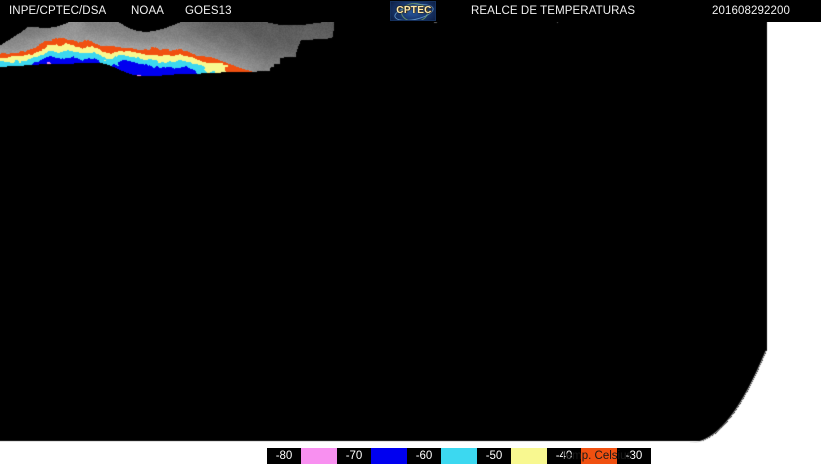  I want to click on legend-units-label: Temp. Celsius, so click(596, 456).